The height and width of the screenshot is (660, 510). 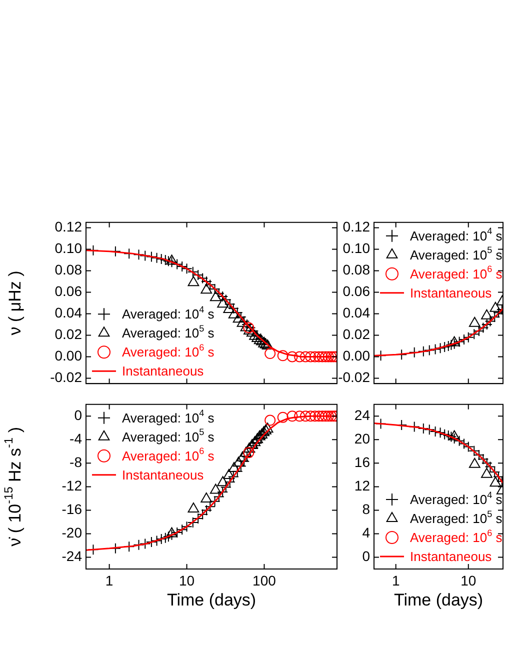 I want to click on y-tick-label: 24, so click(x=362, y=415).